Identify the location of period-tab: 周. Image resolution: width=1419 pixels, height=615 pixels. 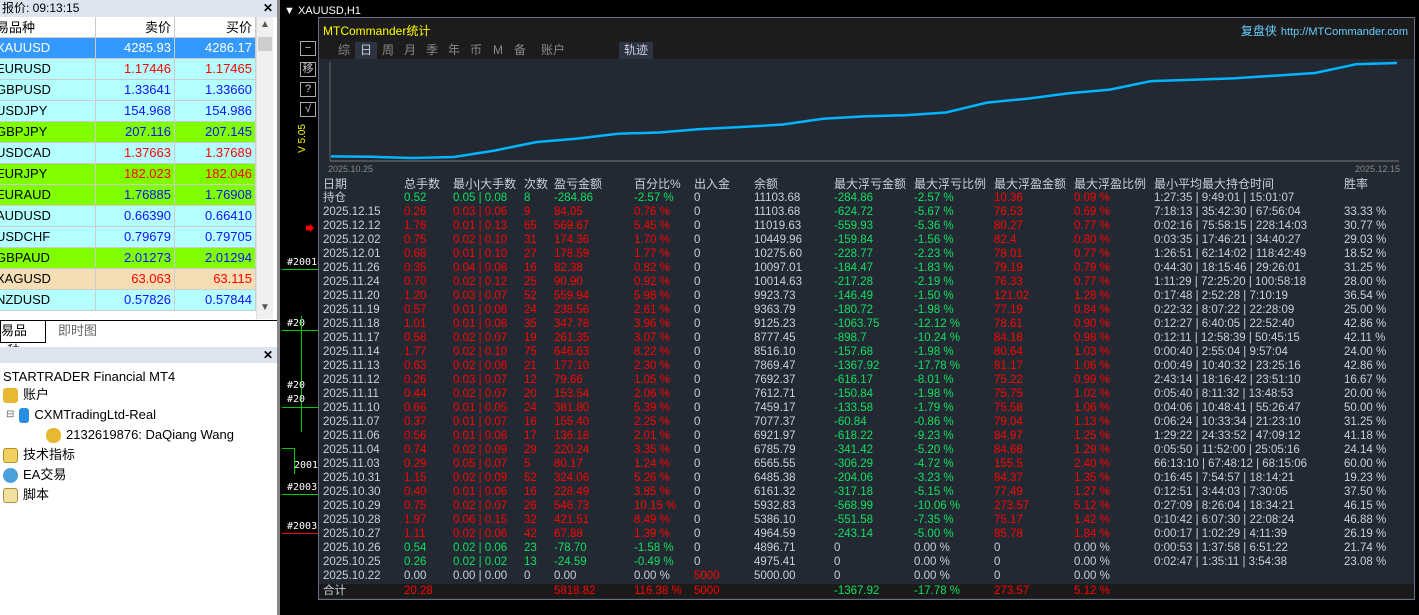
(387, 50).